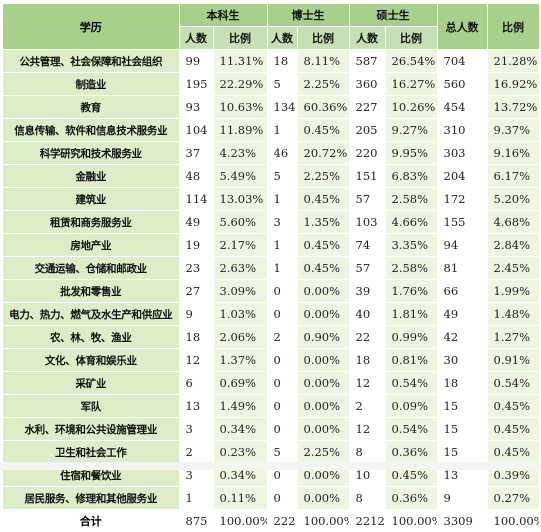 Image resolution: width=541 pixels, height=532 pixels. I want to click on total-ratio-cell: 5.20%, so click(513, 199).